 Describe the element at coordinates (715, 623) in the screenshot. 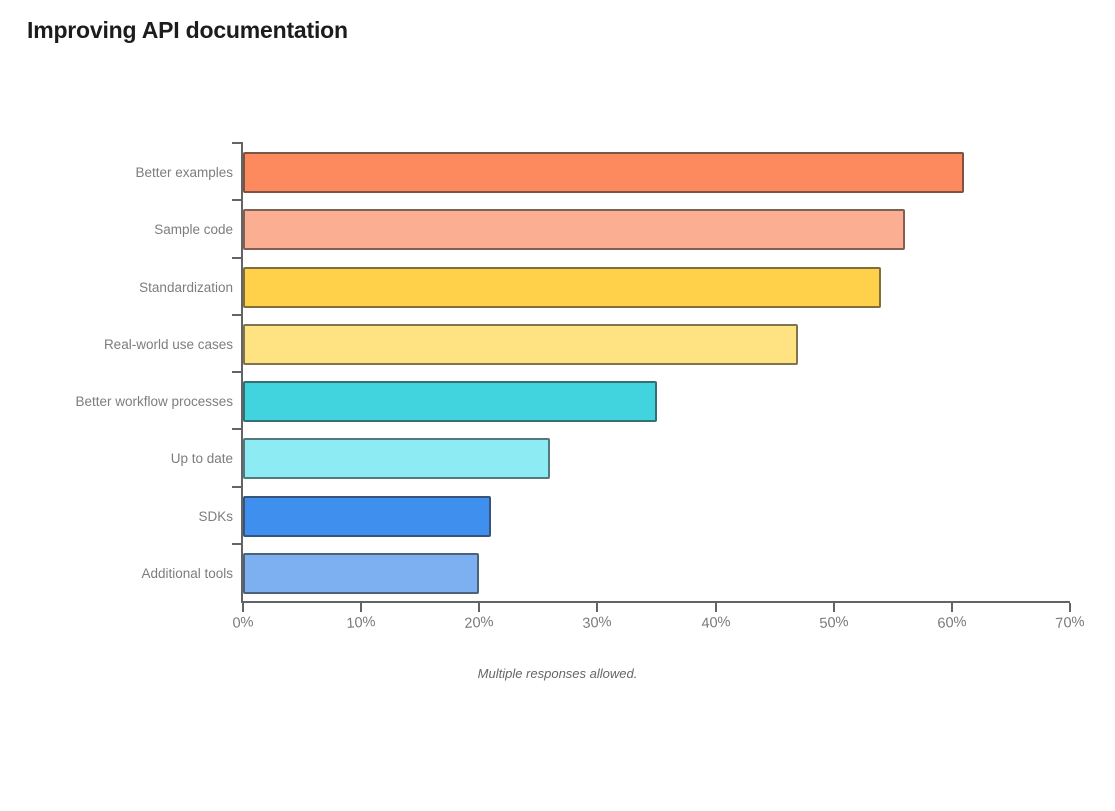

I see `x-axis-label: 40%` at that location.